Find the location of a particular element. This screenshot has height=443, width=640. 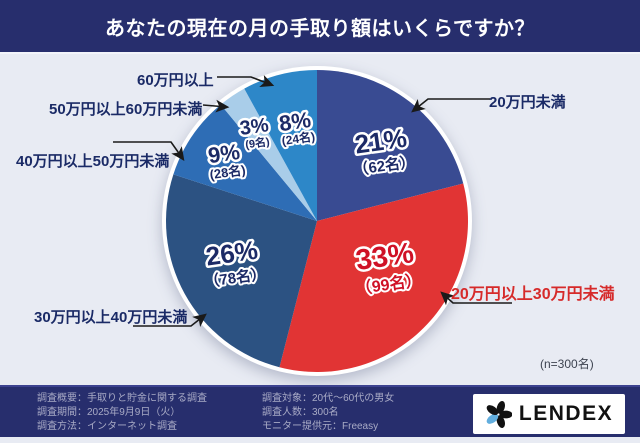

slice-count: (24名) is located at coordinates (298, 138).